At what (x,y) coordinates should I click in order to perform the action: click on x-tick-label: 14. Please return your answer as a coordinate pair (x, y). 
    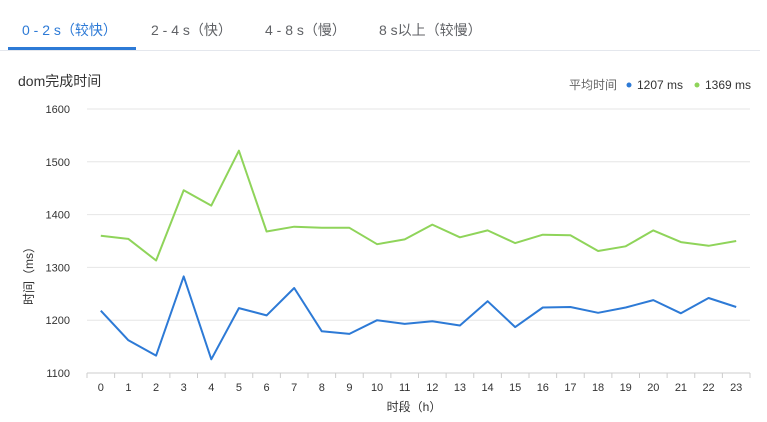
    Looking at the image, I should click on (487, 388).